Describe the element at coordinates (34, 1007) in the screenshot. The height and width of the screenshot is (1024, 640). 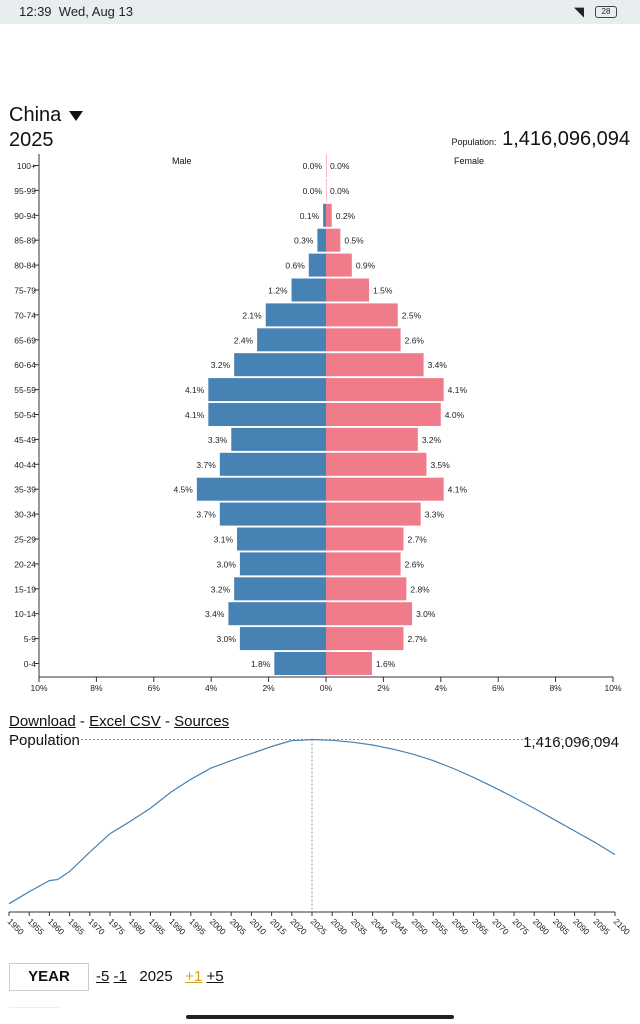
I see `divider` at that location.